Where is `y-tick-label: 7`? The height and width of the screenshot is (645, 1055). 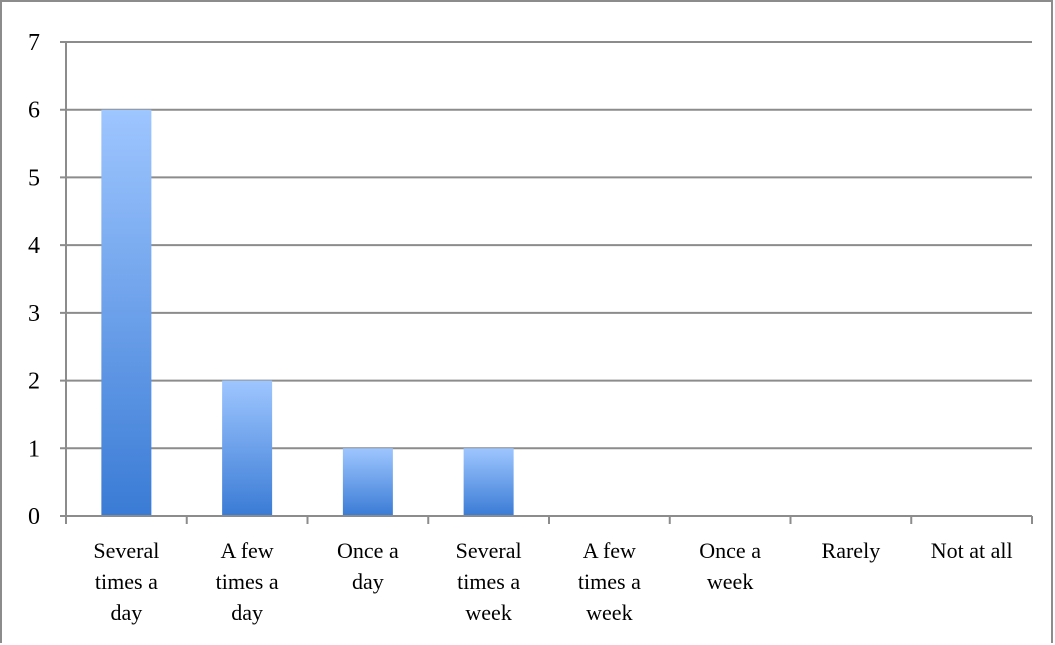
y-tick-label: 7 is located at coordinates (34, 43).